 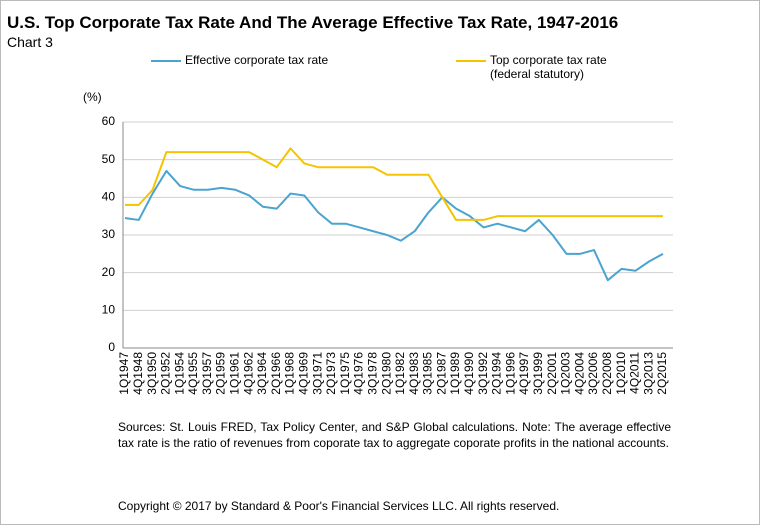 I want to click on x-tick-label: 1Q1968, so click(x=290, y=373).